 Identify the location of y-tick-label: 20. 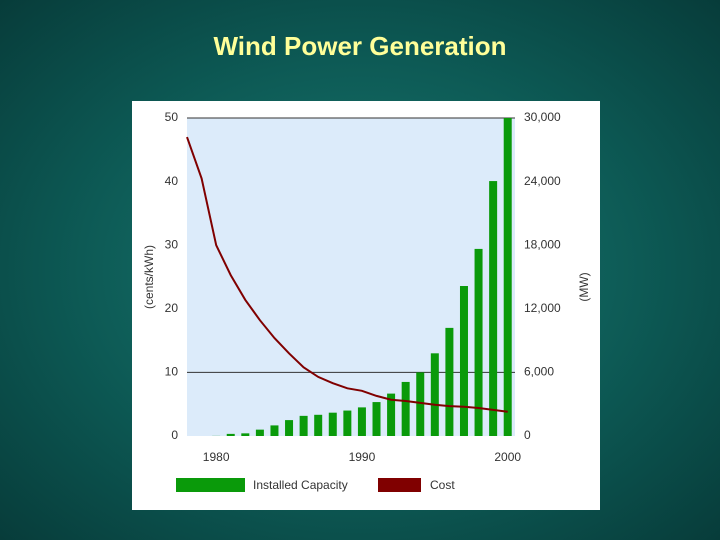
(172, 308).